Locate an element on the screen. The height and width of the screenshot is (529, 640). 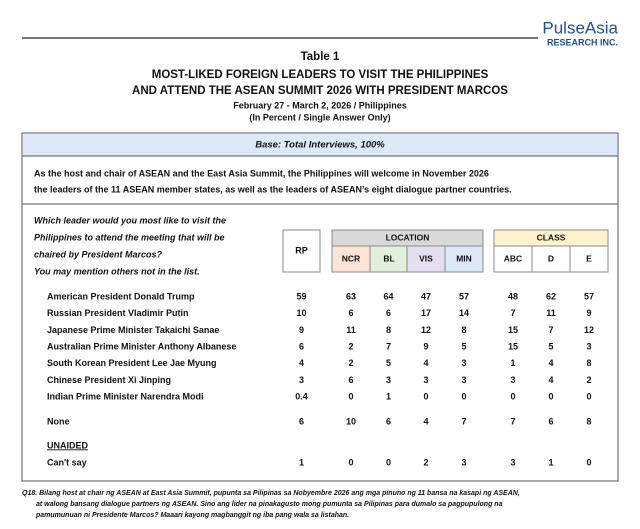
row-label: American President Donald Trump is located at coordinates (121, 296).